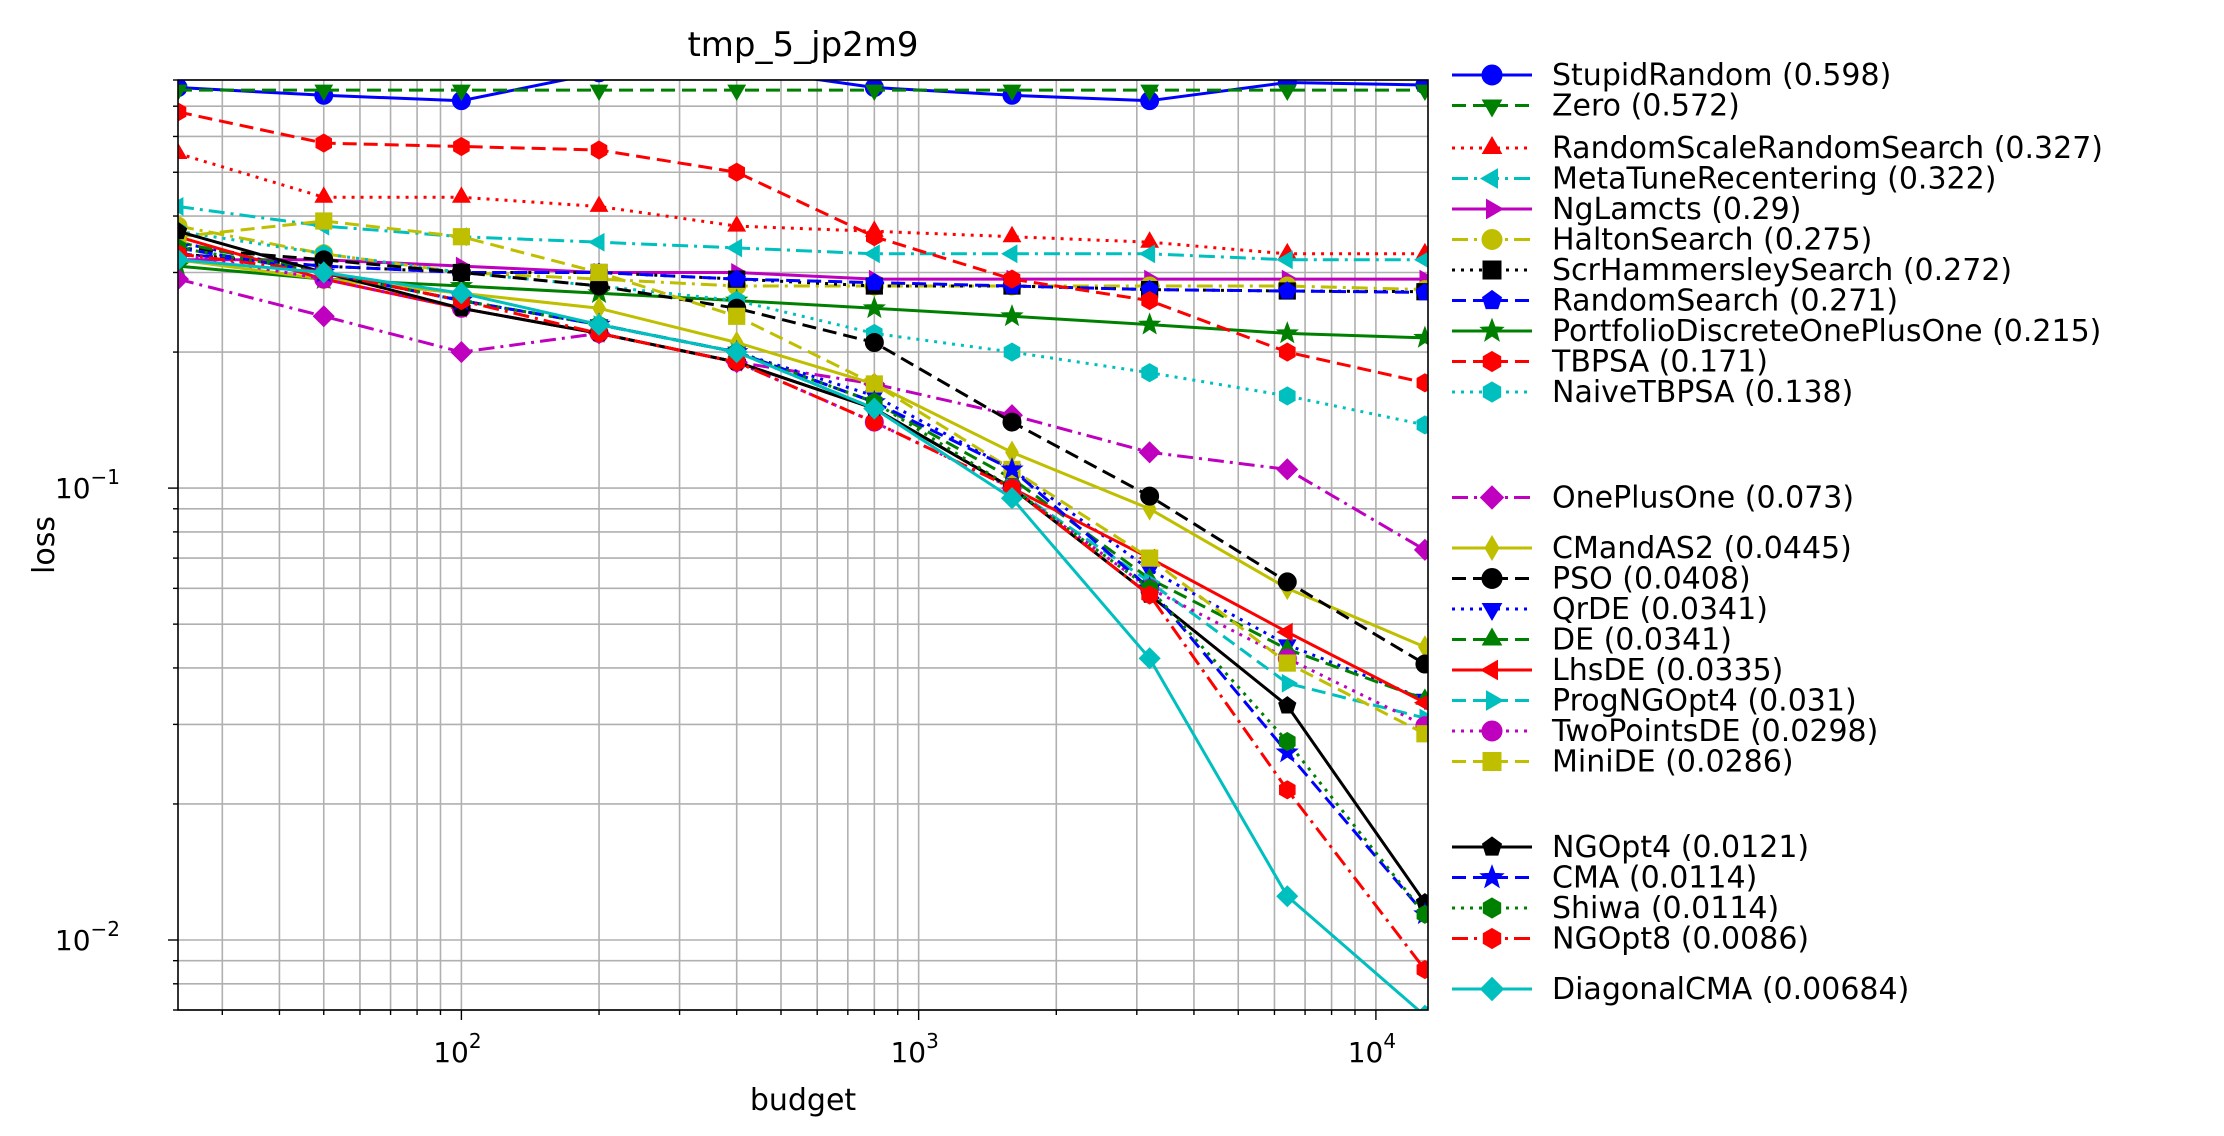 The image size is (2224, 1136). Describe the element at coordinates (1702, 548) in the screenshot. I see `legend-label: CMandAS2 (0.0445)` at that location.